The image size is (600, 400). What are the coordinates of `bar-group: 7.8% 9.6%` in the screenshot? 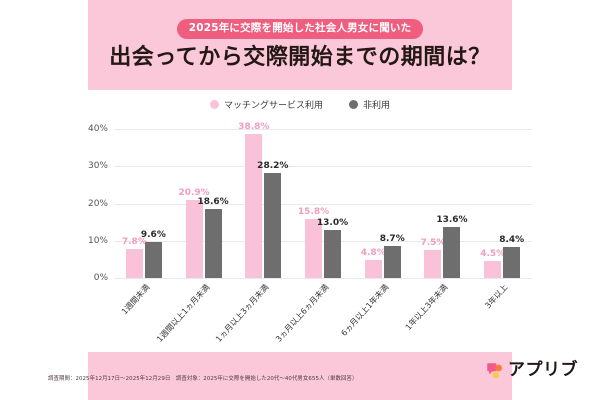 It's located at (144, 198).